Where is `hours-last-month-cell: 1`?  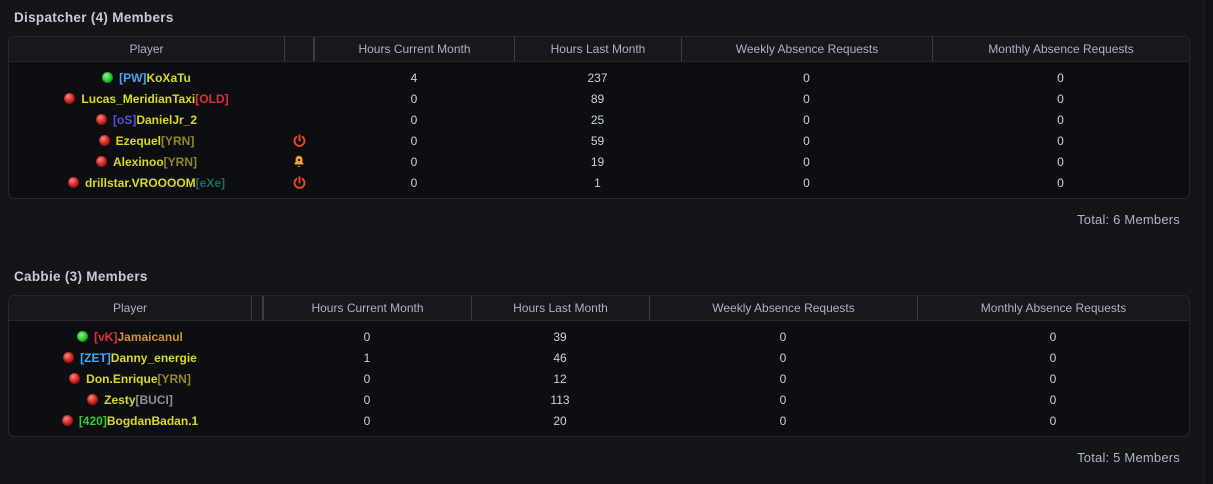
hours-last-month-cell: 1 is located at coordinates (597, 182).